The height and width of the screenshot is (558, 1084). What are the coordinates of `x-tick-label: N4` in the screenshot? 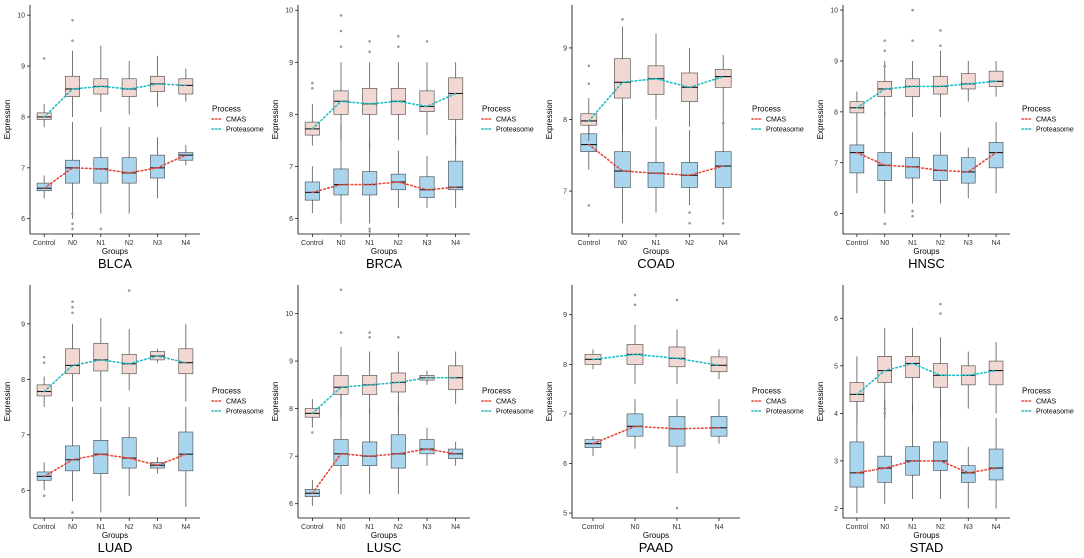 It's located at (185, 243).